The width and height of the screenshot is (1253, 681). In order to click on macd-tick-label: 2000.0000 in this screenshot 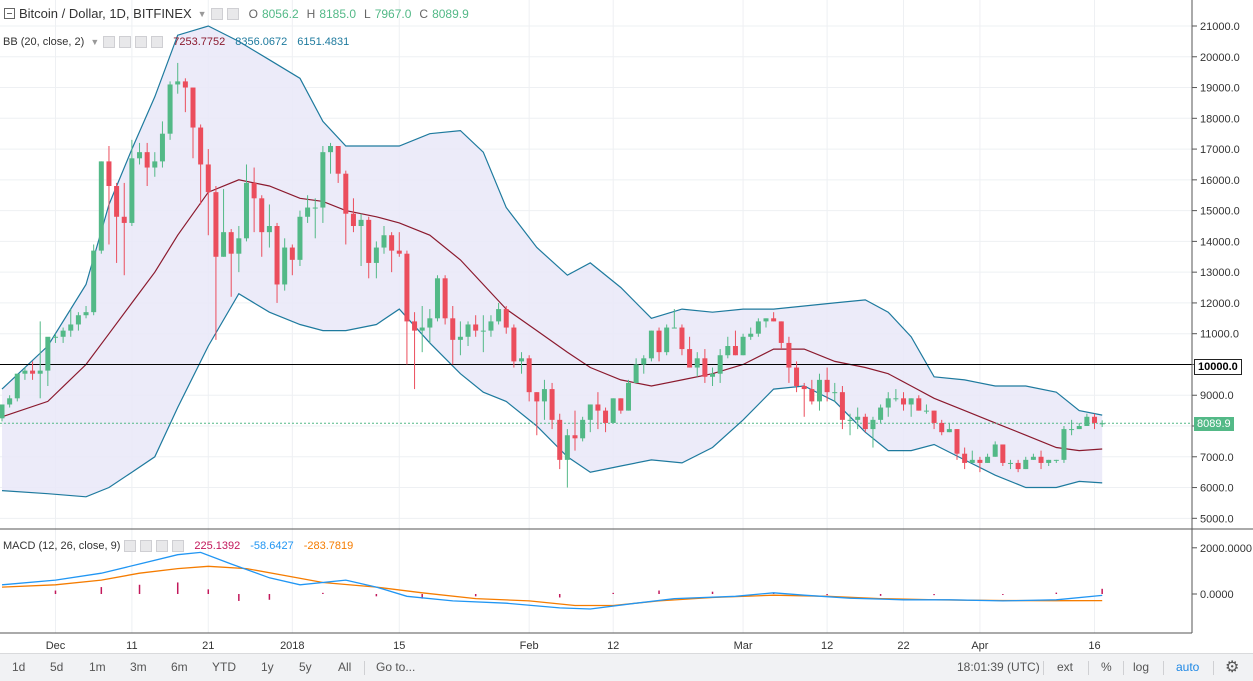, I will do `click(1226, 549)`.